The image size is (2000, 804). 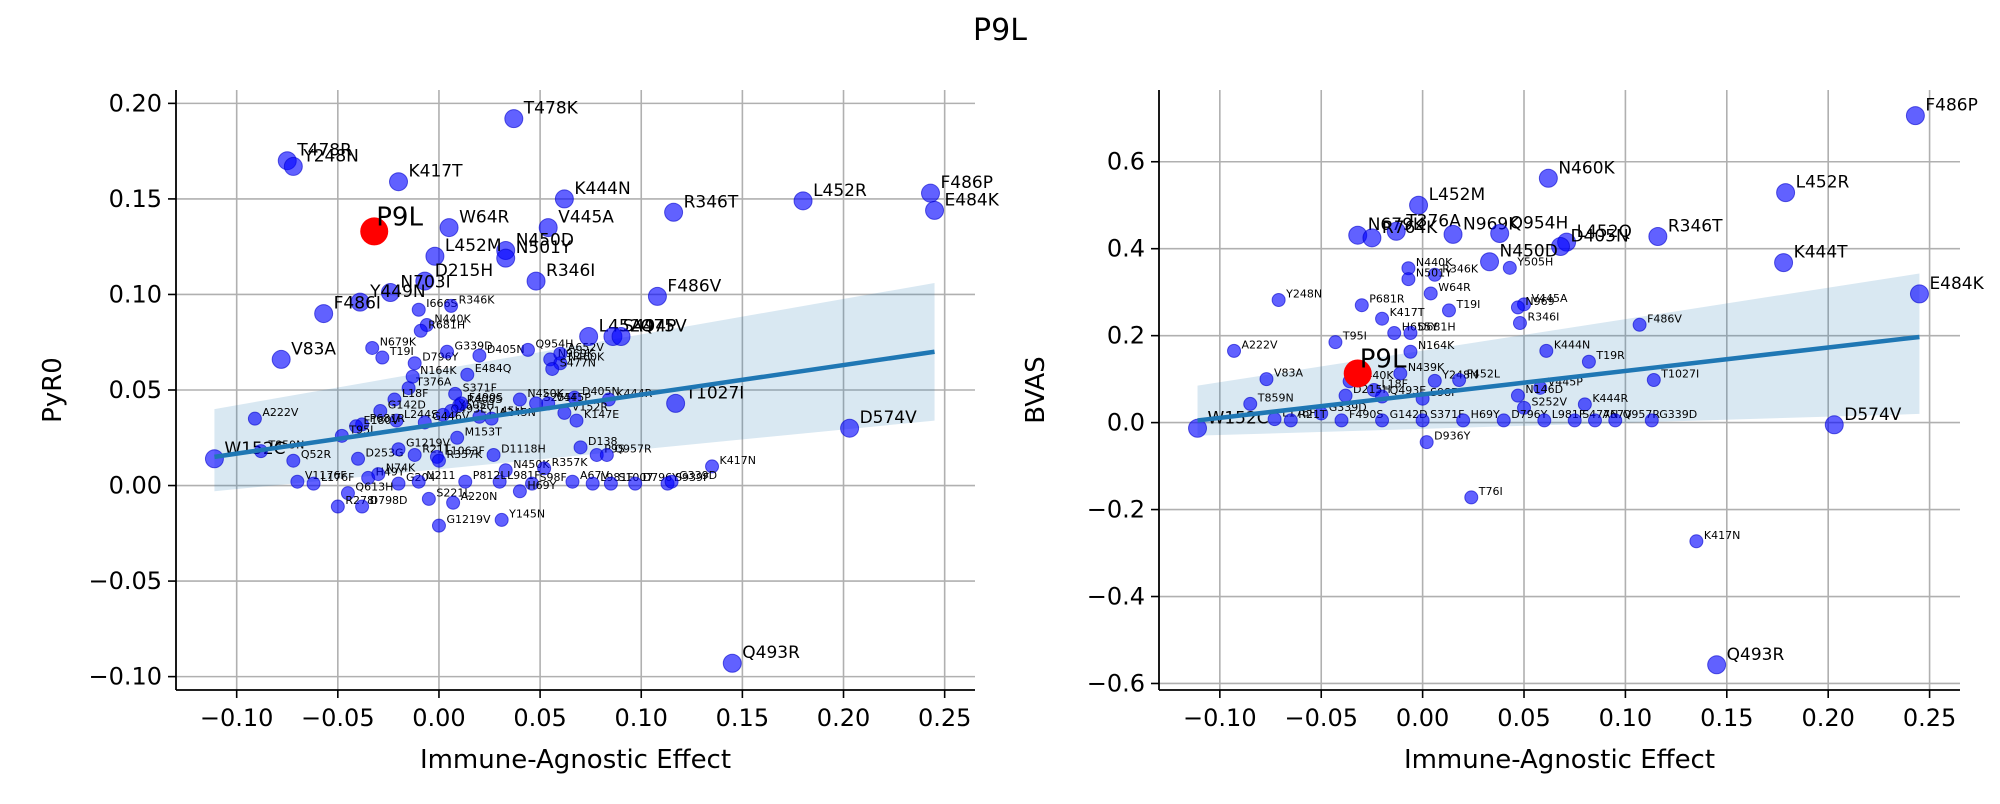 What do you see at coordinates (337, 477) in the screenshot?
I see `data-point-label: L176F` at bounding box center [337, 477].